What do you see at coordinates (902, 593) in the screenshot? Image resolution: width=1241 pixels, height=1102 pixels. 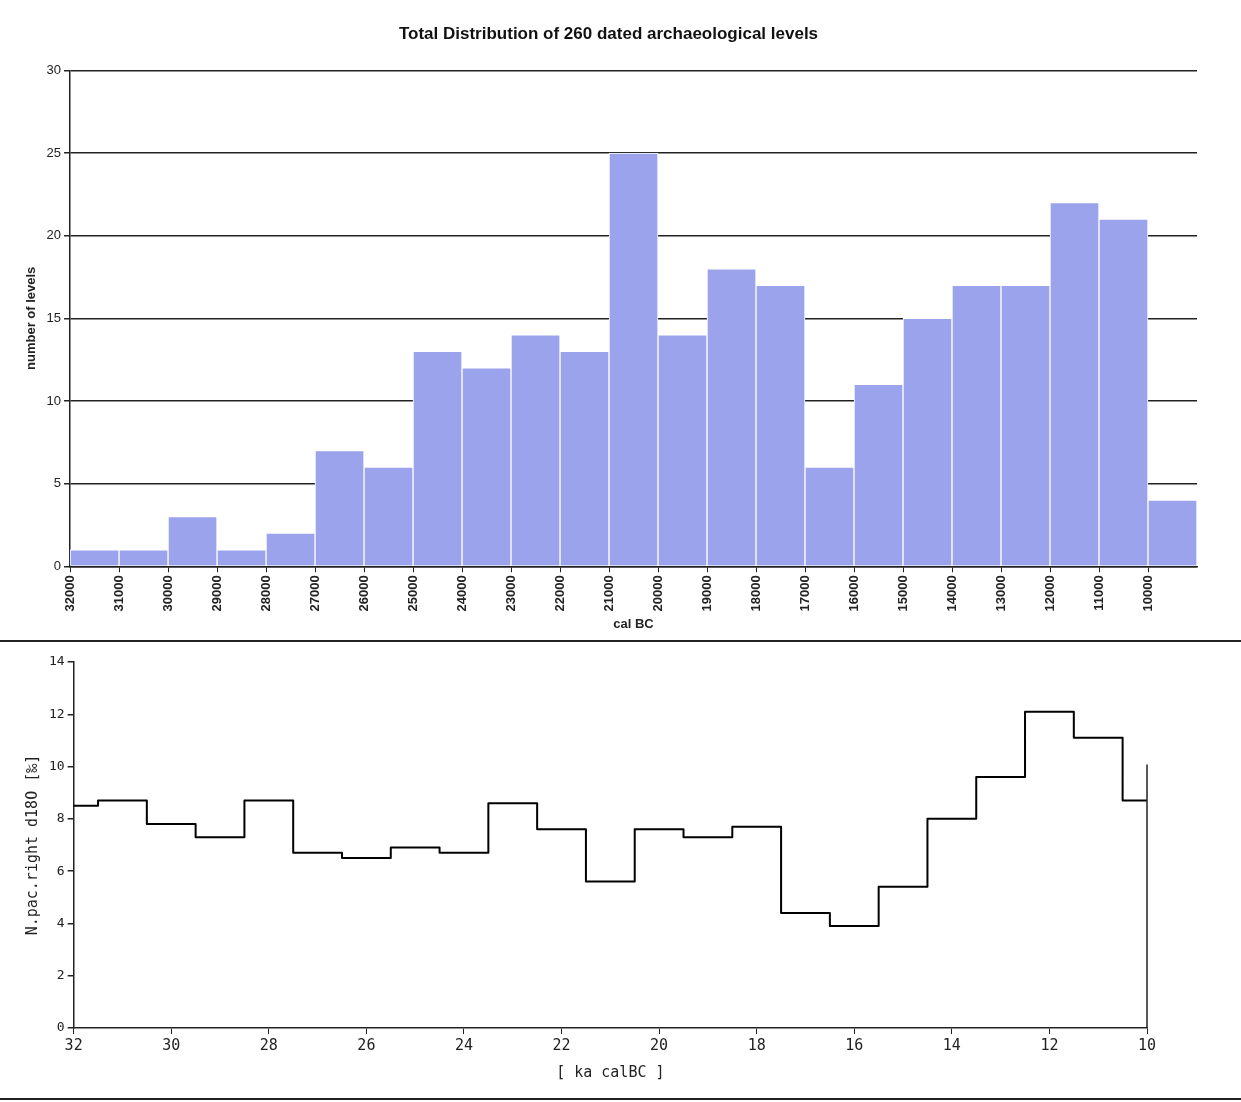 I see `x-tick-label: 15000` at bounding box center [902, 593].